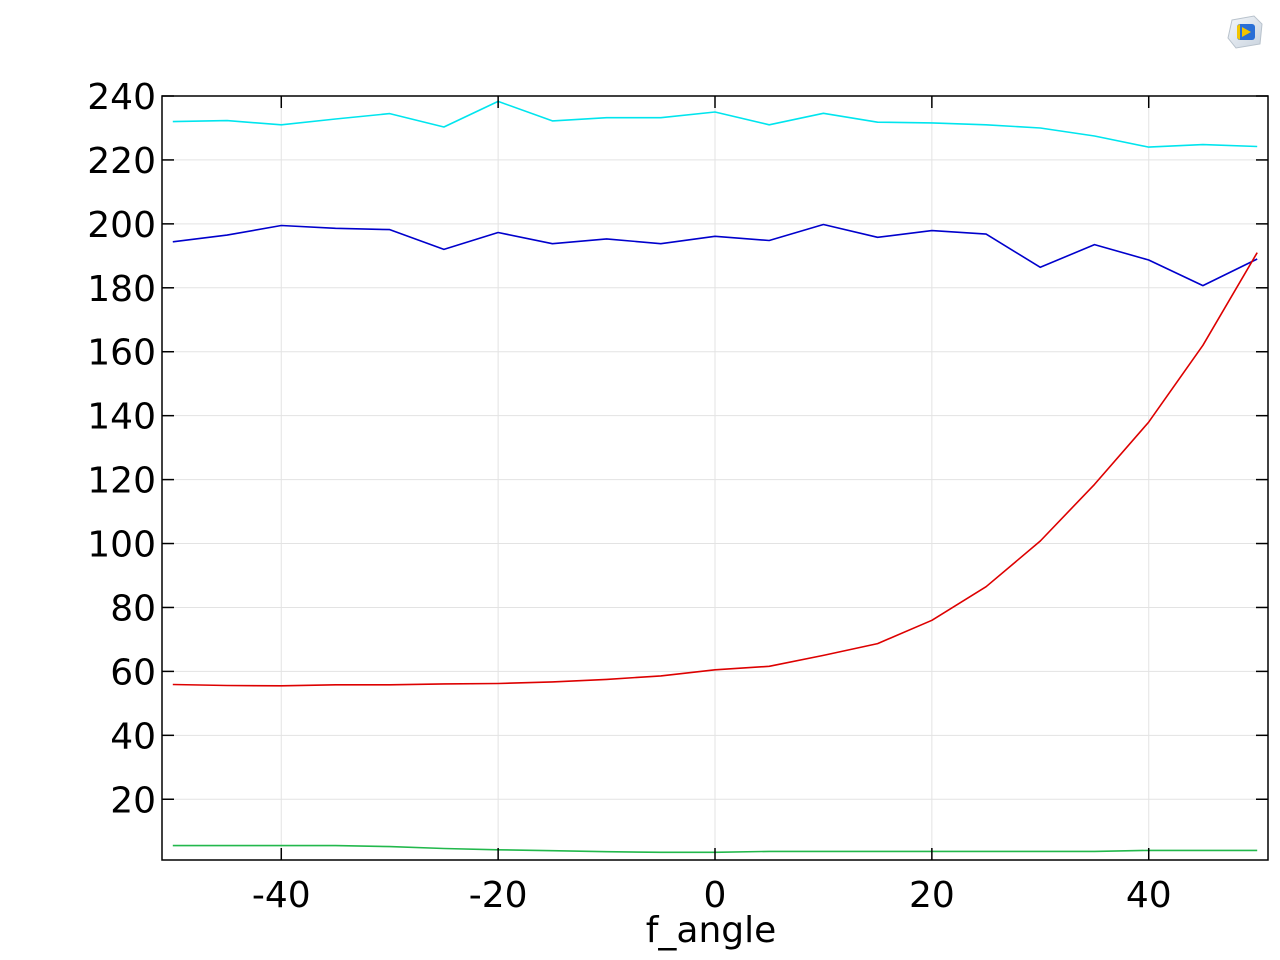 The width and height of the screenshot is (1280, 960). What do you see at coordinates (133, 800) in the screenshot?
I see `y-tick-label: 20` at bounding box center [133, 800].